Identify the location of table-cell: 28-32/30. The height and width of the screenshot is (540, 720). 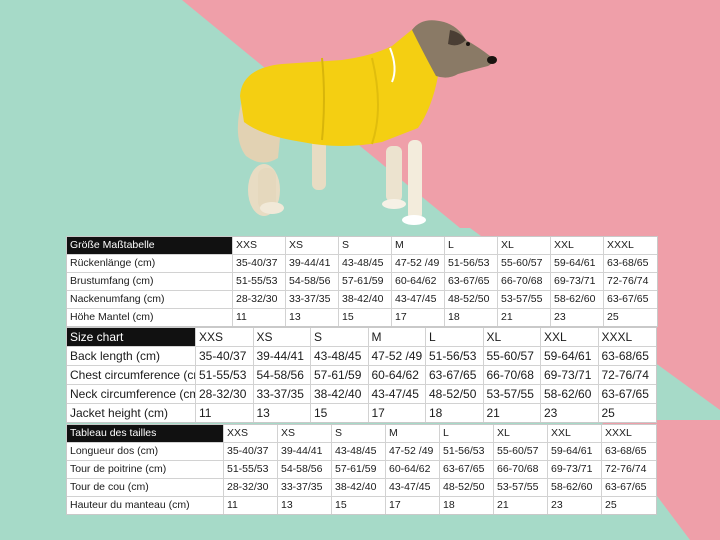
(225, 394).